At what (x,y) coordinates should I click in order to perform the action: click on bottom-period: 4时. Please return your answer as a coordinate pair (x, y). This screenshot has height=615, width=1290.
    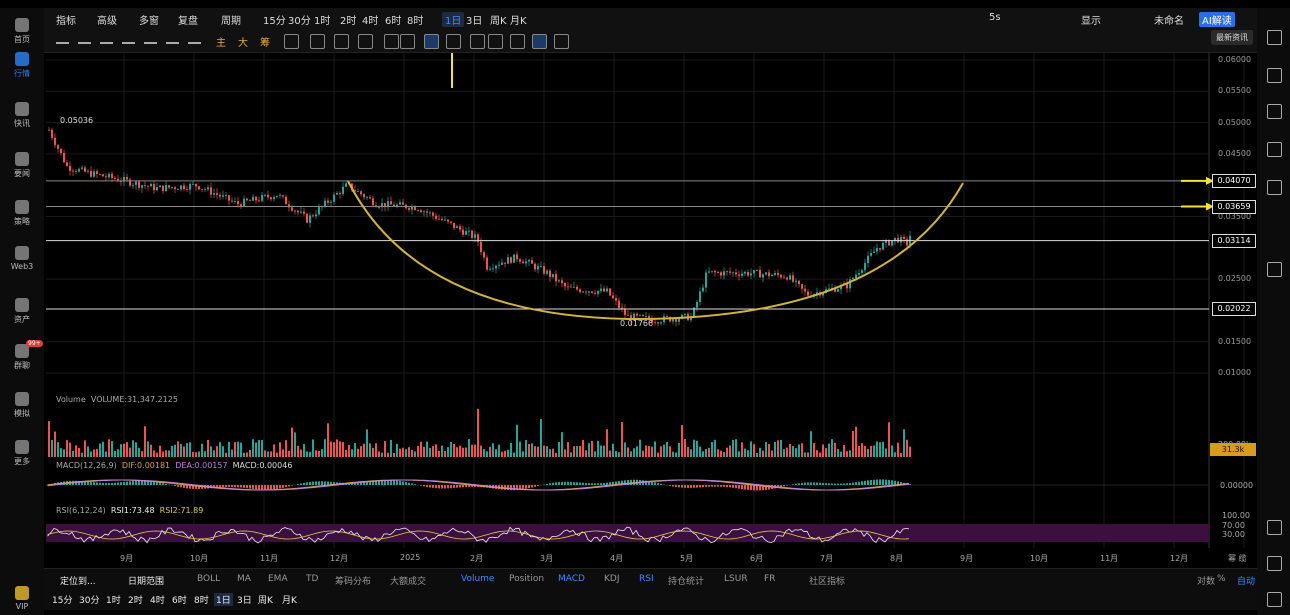
    Looking at the image, I should click on (157, 601).